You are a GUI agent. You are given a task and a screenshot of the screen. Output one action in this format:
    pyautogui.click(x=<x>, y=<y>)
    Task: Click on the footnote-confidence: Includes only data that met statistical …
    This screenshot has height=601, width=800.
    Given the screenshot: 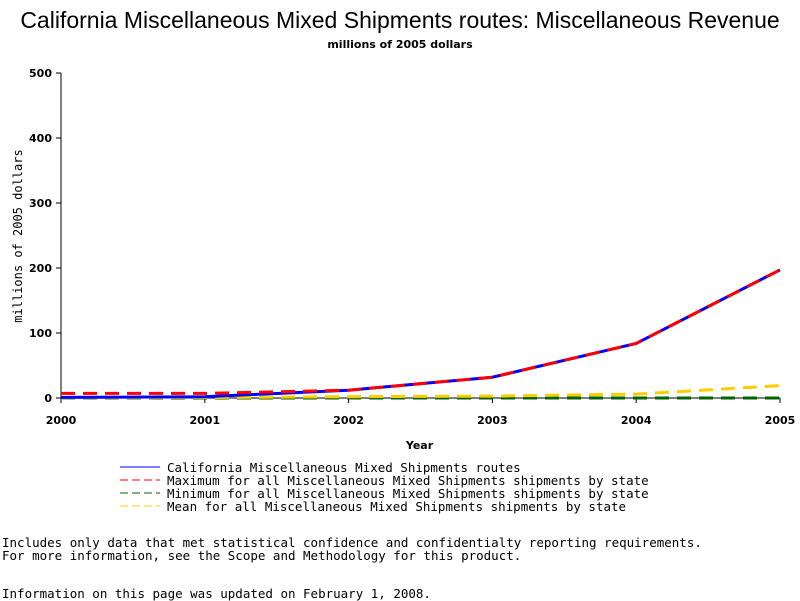 What is the action you would take?
    pyautogui.click(x=352, y=542)
    